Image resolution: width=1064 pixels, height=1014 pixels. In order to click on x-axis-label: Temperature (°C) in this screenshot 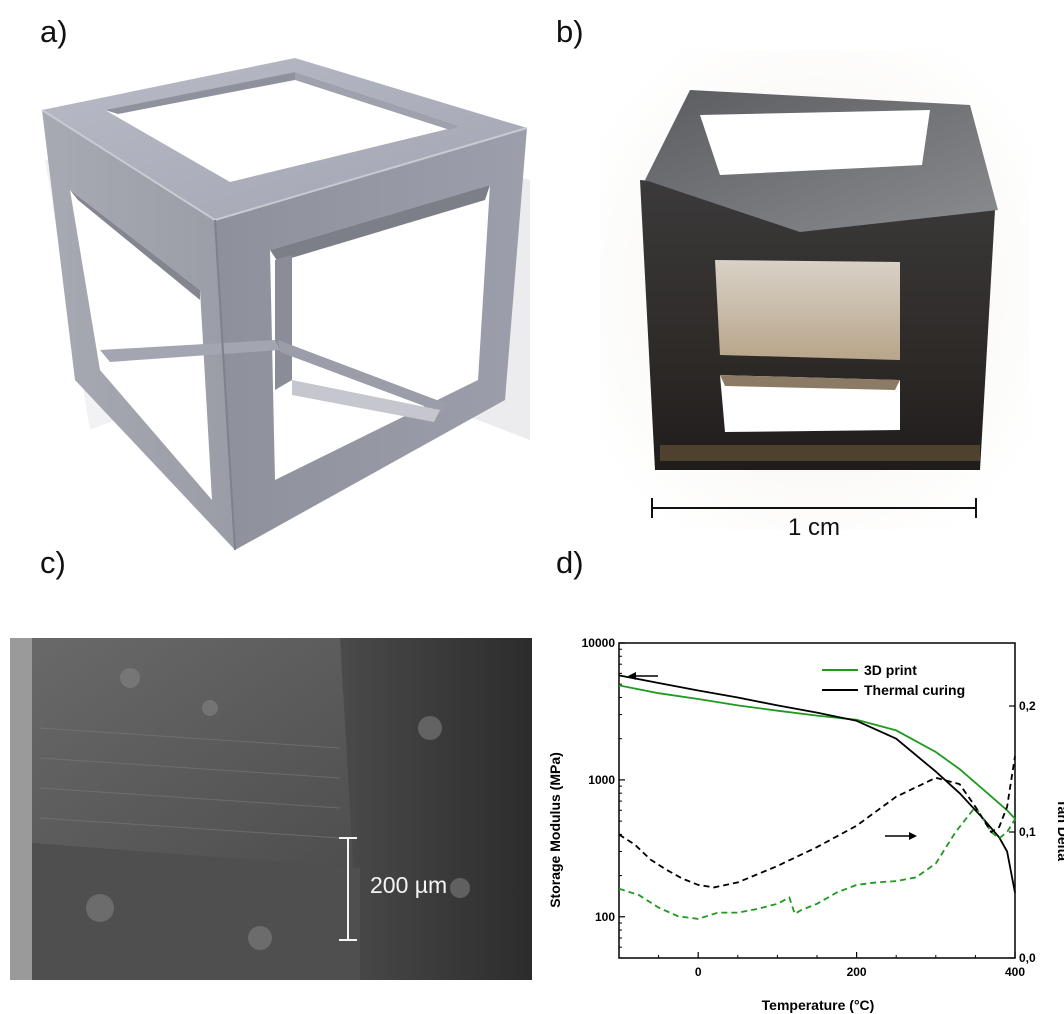, I will do `click(818, 1005)`.